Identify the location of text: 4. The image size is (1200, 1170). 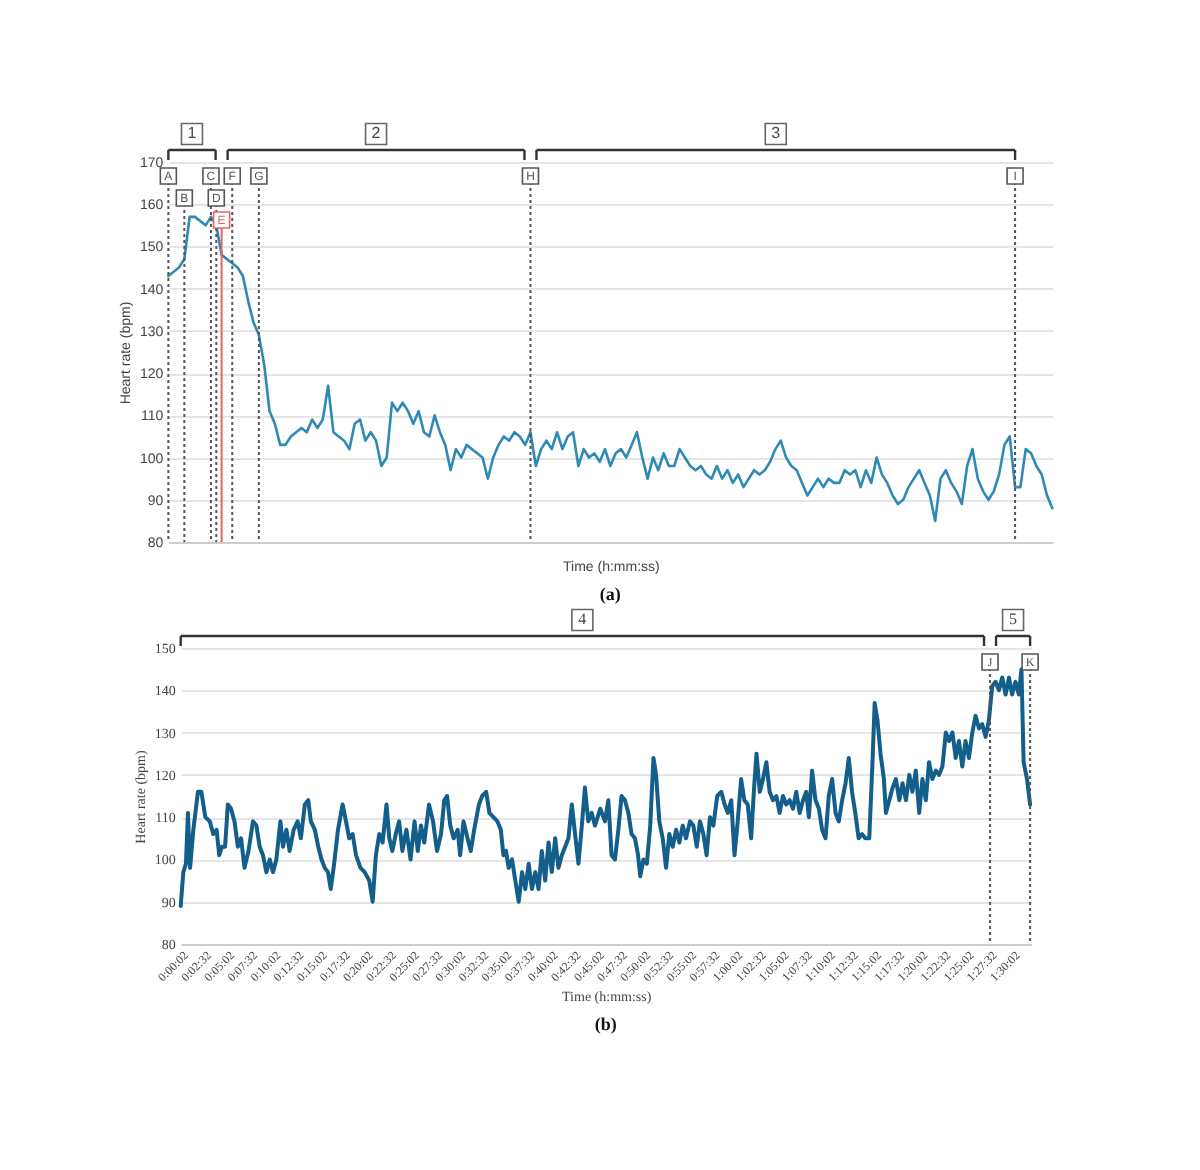
(582, 619).